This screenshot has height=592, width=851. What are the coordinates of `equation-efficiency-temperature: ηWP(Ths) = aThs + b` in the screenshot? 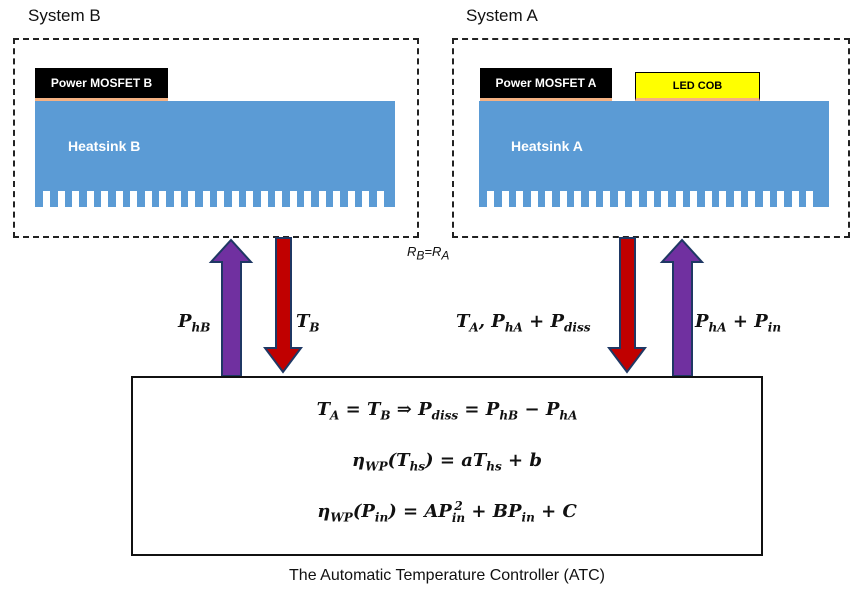 It's located at (447, 462).